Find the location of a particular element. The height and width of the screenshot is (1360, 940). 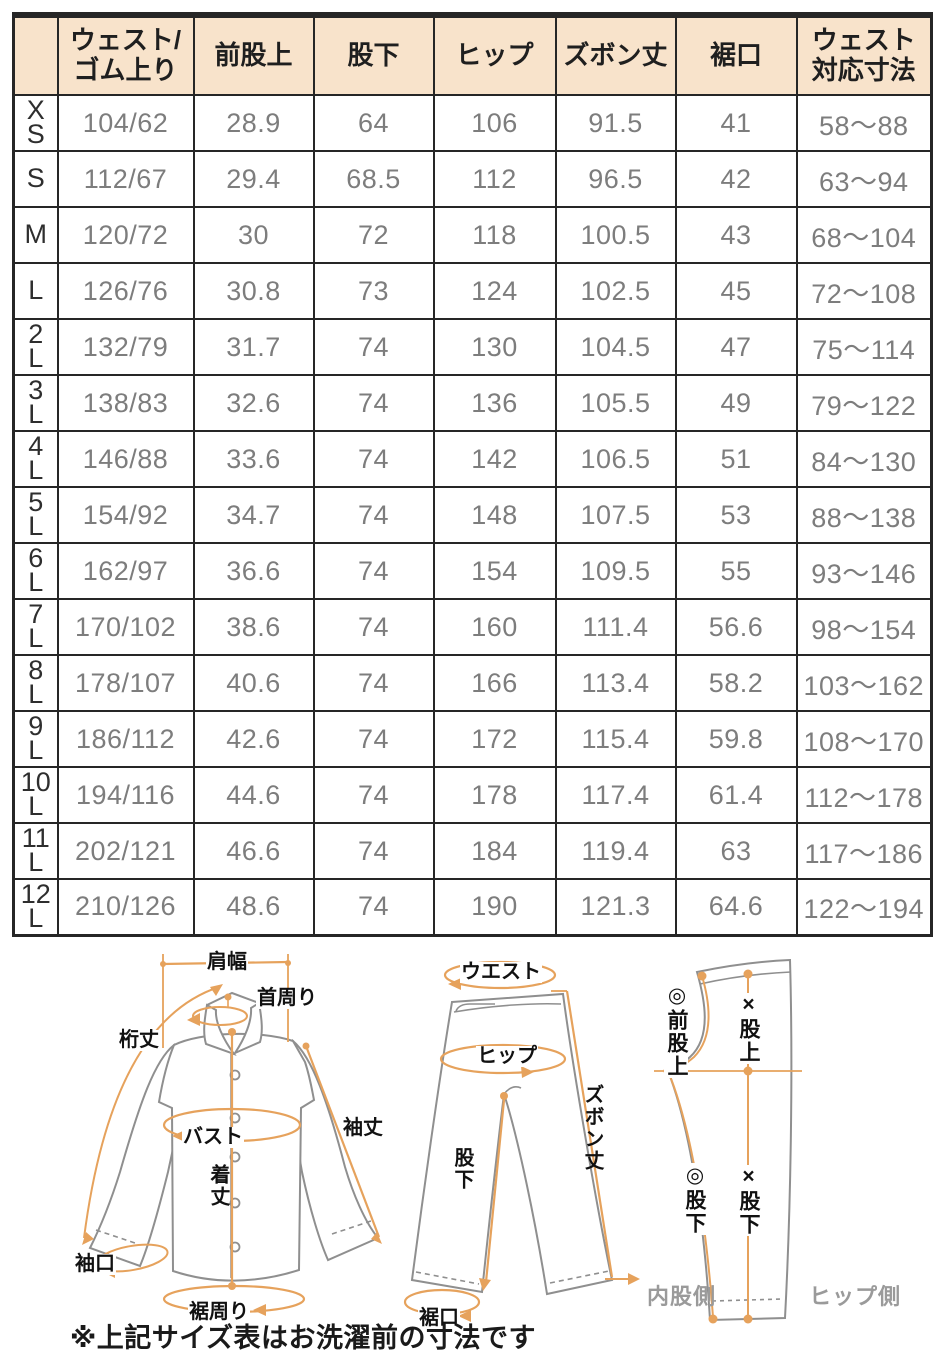

value-cell: 30.8 is located at coordinates (253, 291).